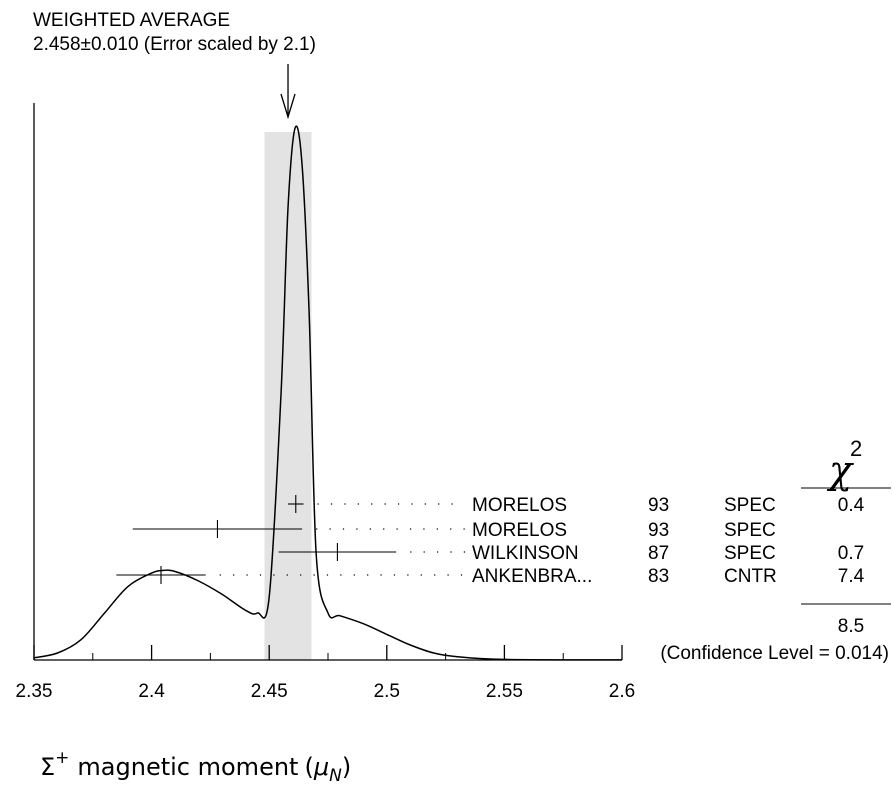  Describe the element at coordinates (525, 553) in the screenshot. I see `measurement-author: WILKINSON` at that location.